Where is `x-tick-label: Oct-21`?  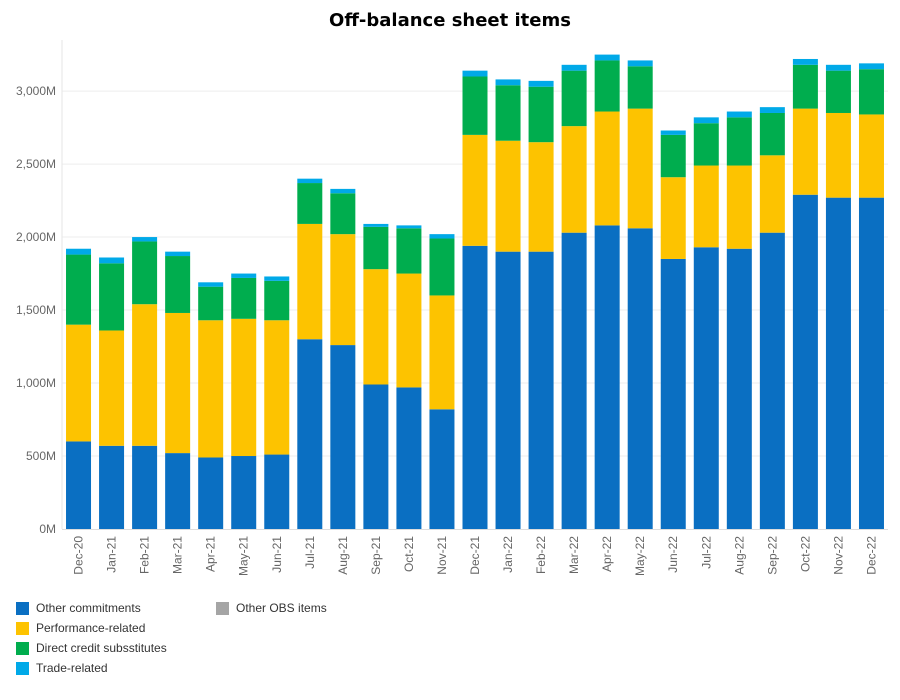
x-tick-label: Oct-21 is located at coordinates (409, 554).